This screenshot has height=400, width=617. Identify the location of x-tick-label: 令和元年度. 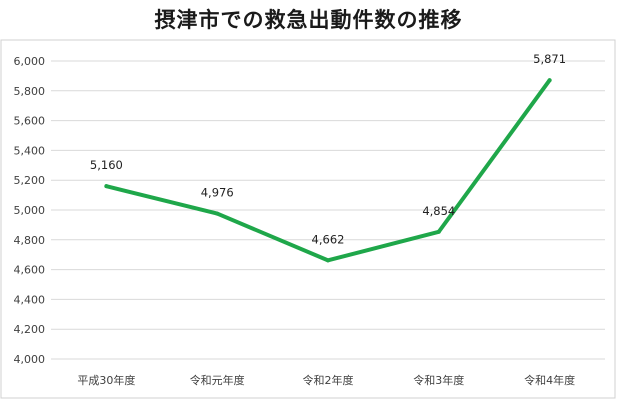
(217, 380).